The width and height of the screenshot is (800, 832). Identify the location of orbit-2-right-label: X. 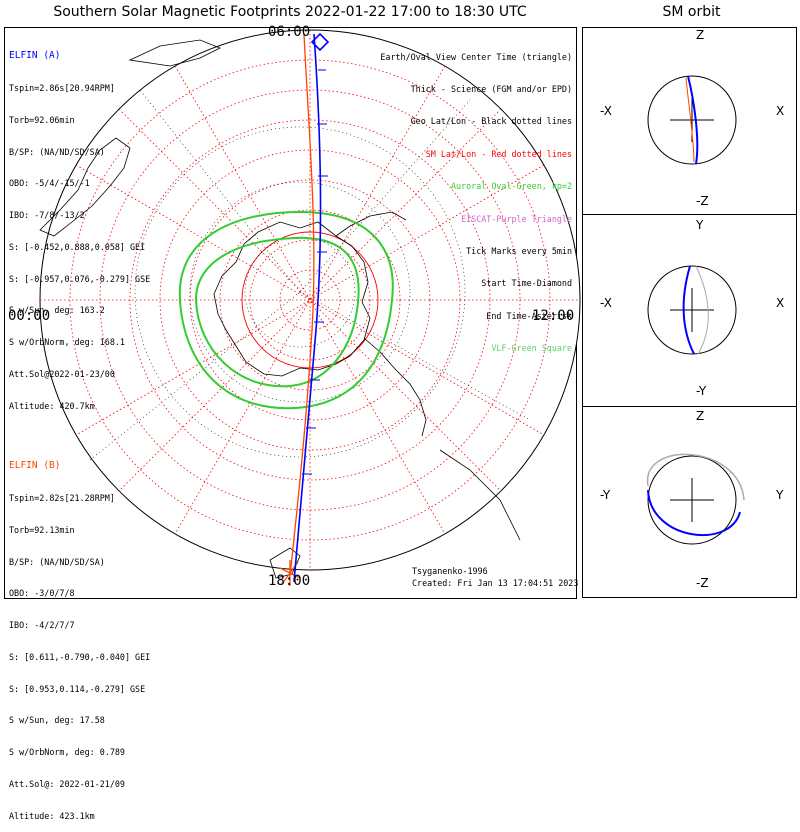
(780, 303).